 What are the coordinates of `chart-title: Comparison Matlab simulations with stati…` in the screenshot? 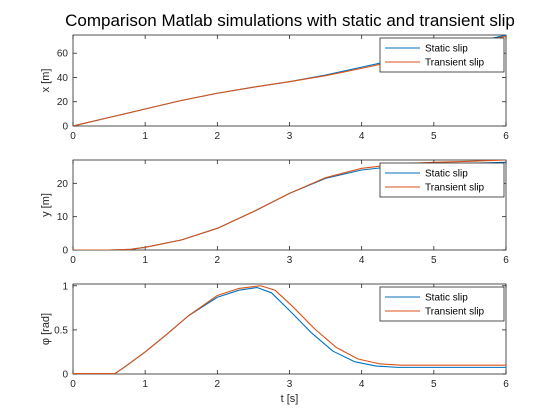 It's located at (290, 20).